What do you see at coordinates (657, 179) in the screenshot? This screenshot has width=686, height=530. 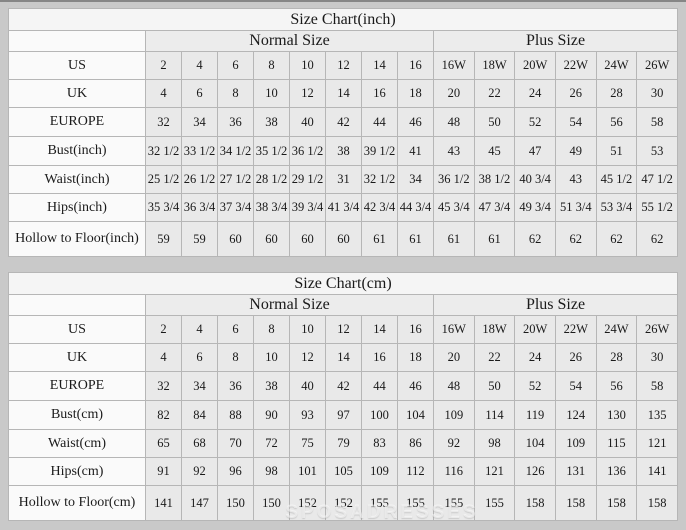 I see `size-value-cell: 47 1/2` at bounding box center [657, 179].